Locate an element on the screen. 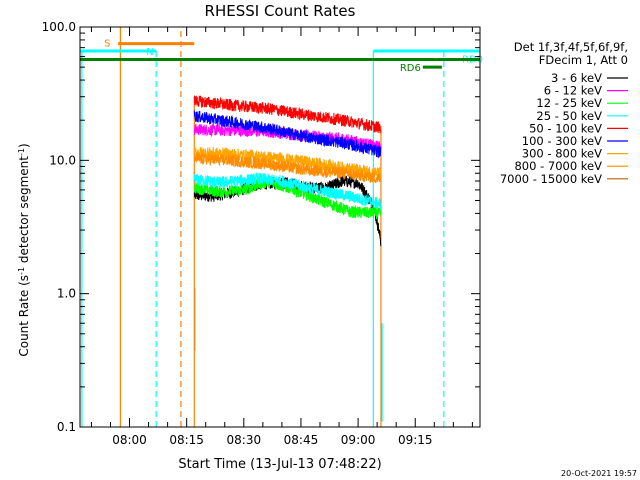 The width and height of the screenshot is (640, 480). y-axis-label: Count Rate (s-1 detector segment-1) is located at coordinates (24, 249).